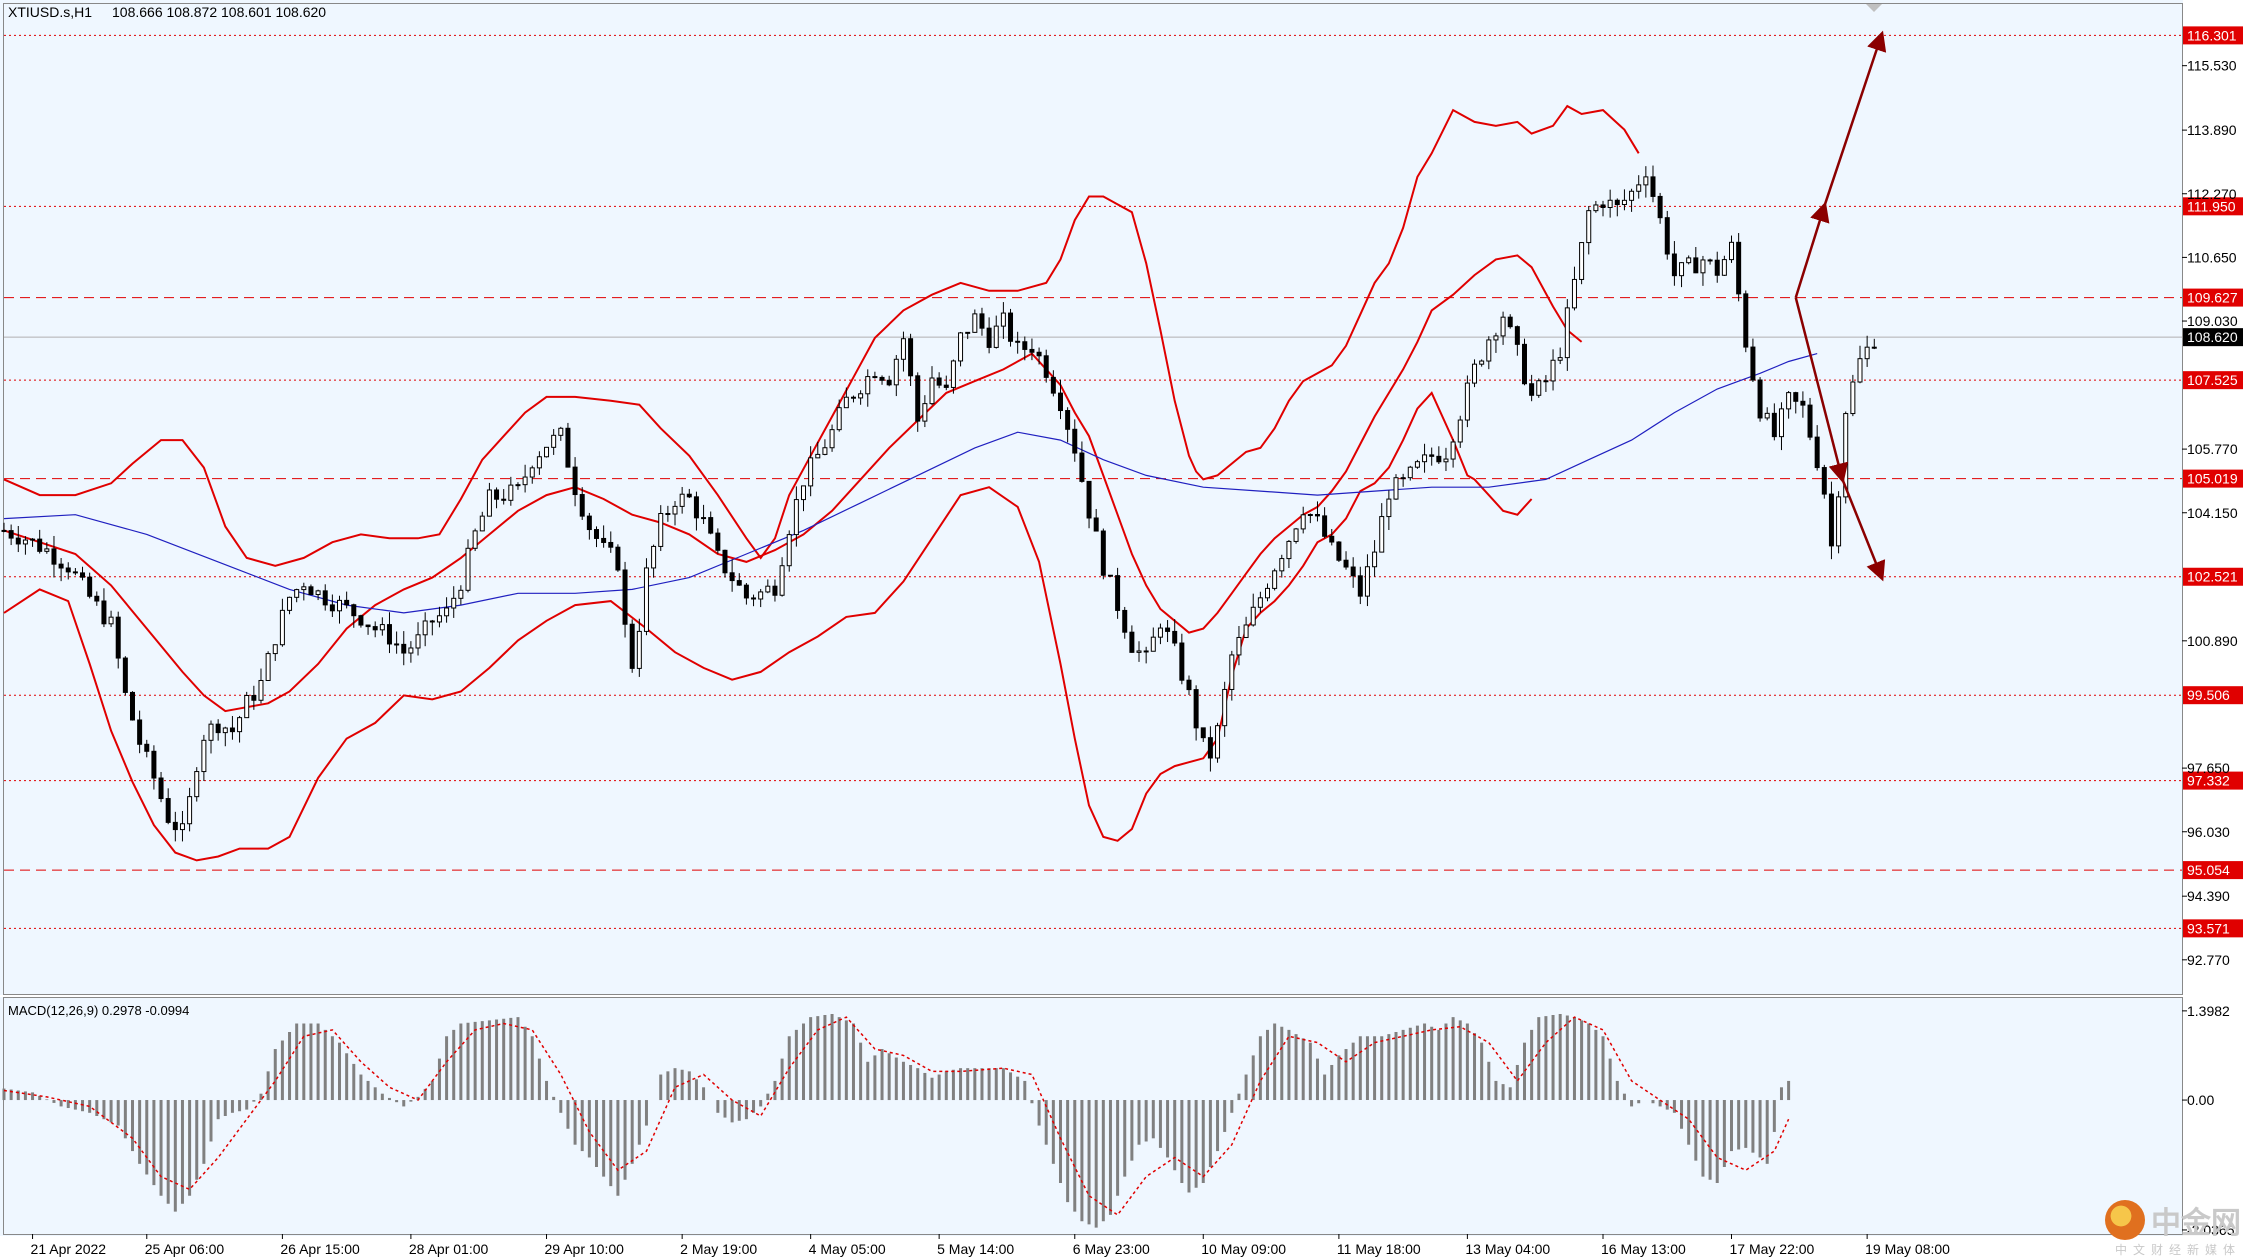  Describe the element at coordinates (1111, 1249) in the screenshot. I see `time-tick-label: 6 May 23:00` at that location.